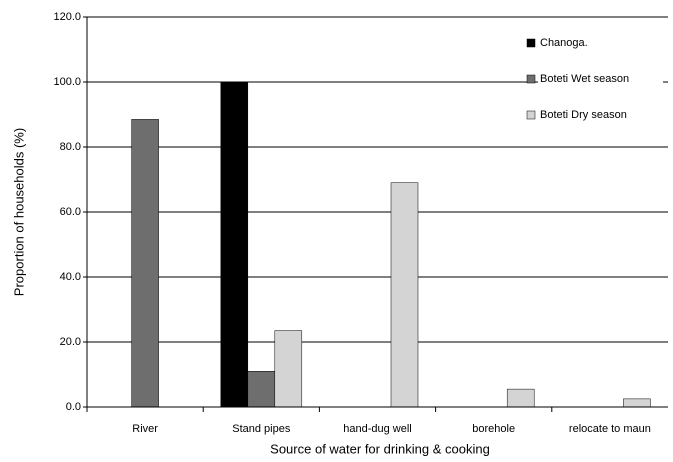 This screenshot has width=673, height=462. Describe the element at coordinates (70, 212) in the screenshot. I see `y-tick-label: 60.0` at that location.